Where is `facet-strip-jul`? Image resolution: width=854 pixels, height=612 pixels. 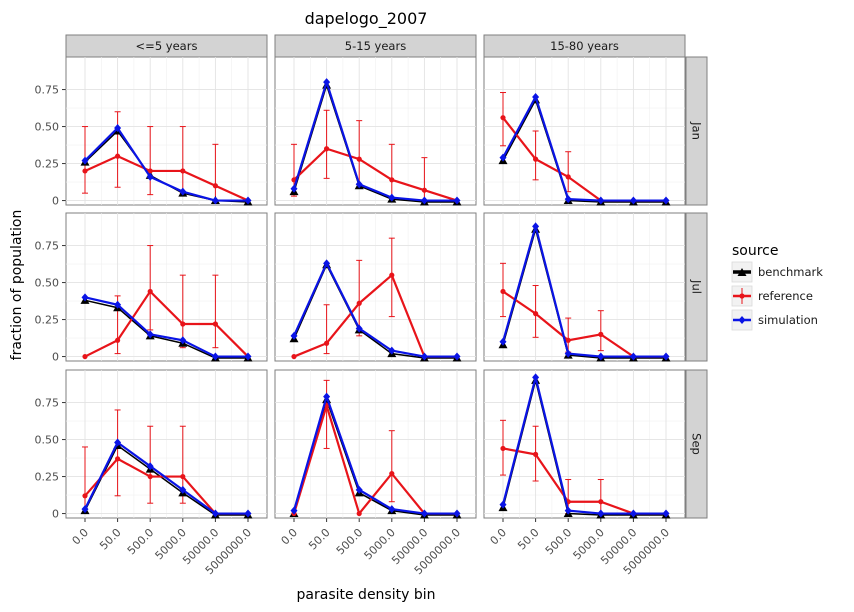
facet-strip-jul is located at coordinates (696, 287).